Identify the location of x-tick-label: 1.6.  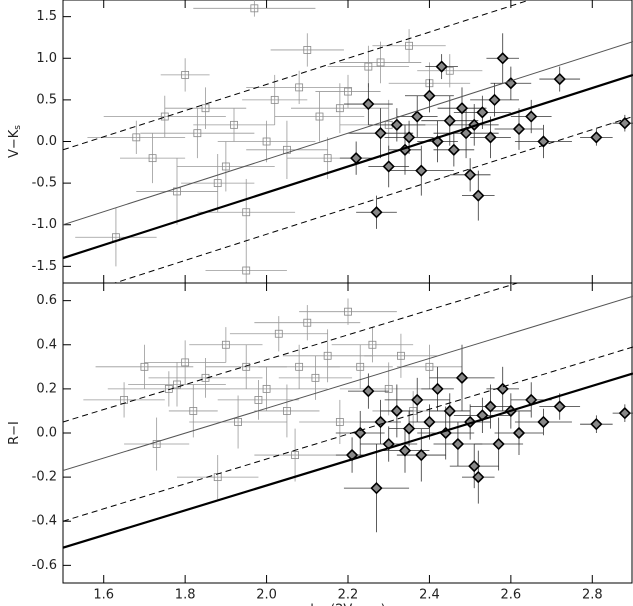
(103, 595).